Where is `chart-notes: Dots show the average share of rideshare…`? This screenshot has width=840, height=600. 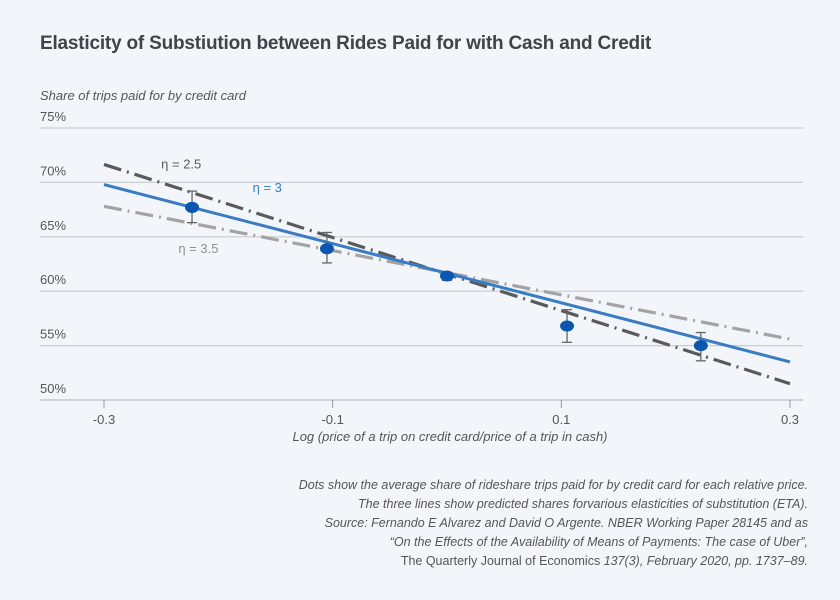
chart-notes: Dots show the average share of rideshare… is located at coordinates (553, 523).